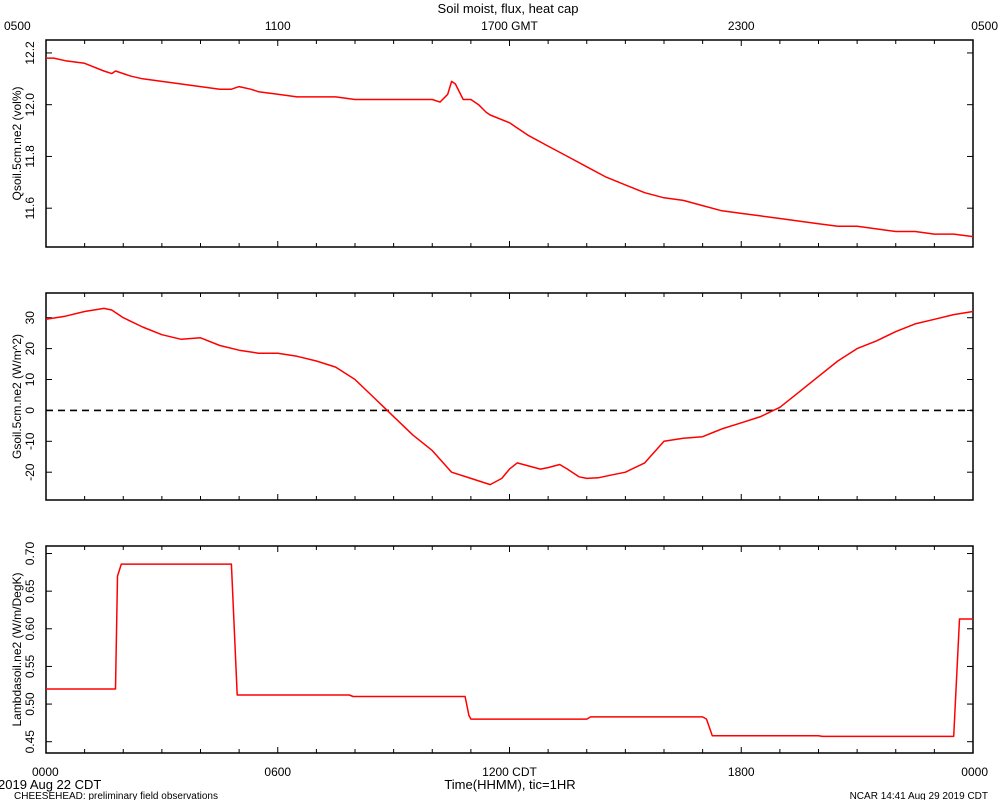 The width and height of the screenshot is (1000, 800). Describe the element at coordinates (509, 26) in the screenshot. I see `top-tick-label: 1700 GMT` at that location.